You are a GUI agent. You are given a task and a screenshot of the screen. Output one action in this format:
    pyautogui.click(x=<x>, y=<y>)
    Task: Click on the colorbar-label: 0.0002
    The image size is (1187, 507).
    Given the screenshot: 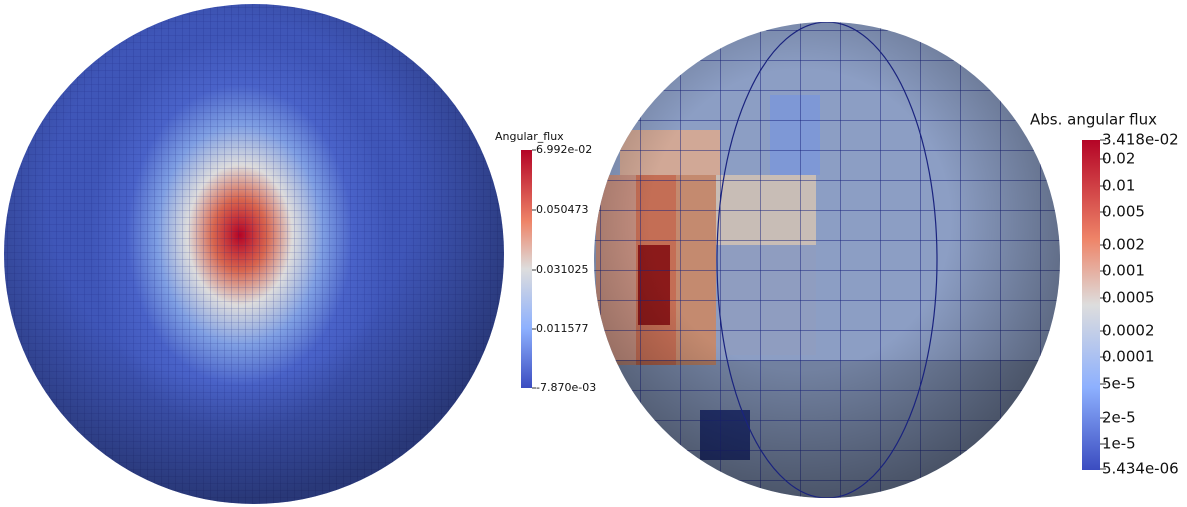 What is the action you would take?
    pyautogui.click(x=1128, y=331)
    